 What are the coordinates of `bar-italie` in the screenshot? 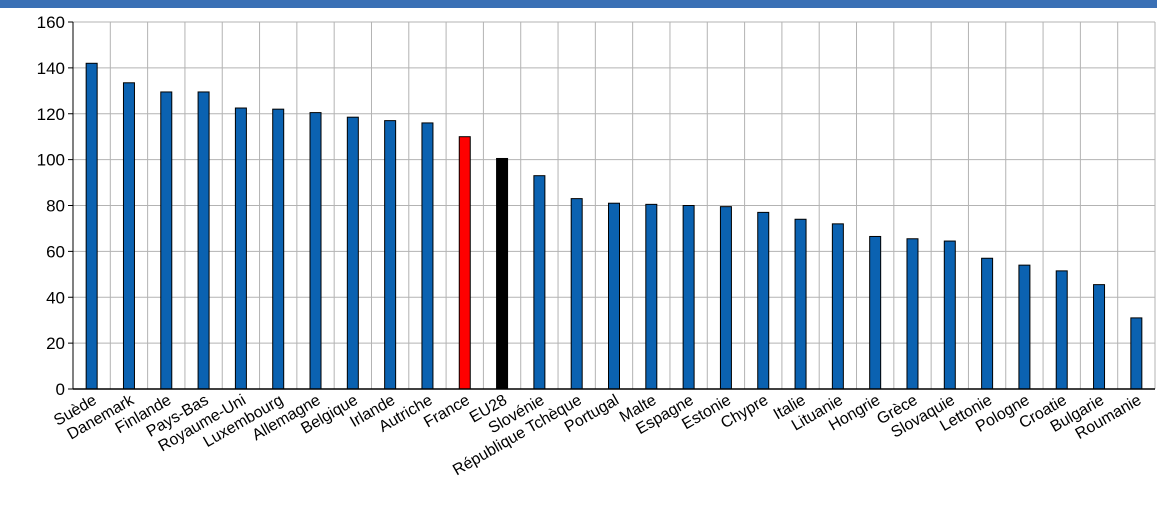 It's located at (800, 304).